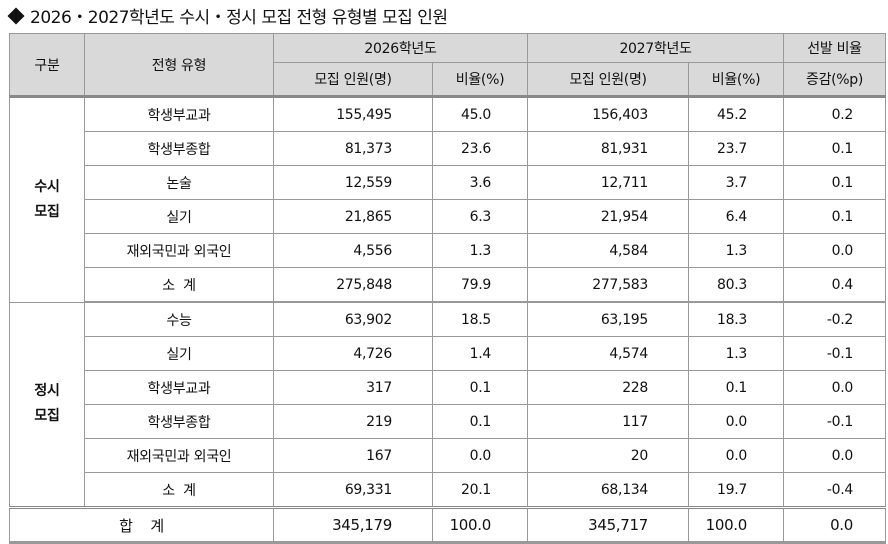 This screenshot has height=544, width=888. What do you see at coordinates (353, 353) in the screenshot?
I see `count-2026: 4,726` at bounding box center [353, 353].